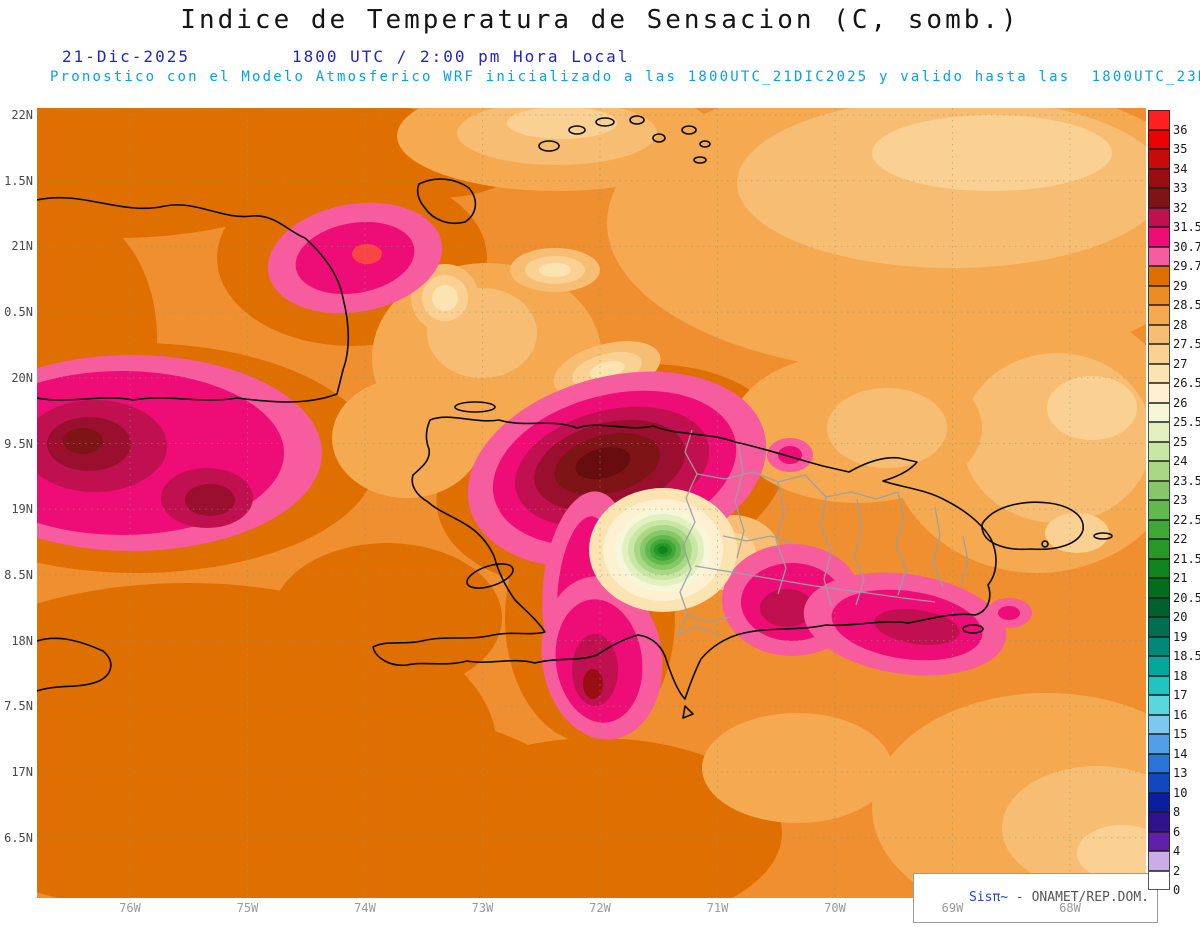 The width and height of the screenshot is (1200, 927). Describe the element at coordinates (1180, 149) in the screenshot. I see `colorbar-tick-label: 35` at that location.